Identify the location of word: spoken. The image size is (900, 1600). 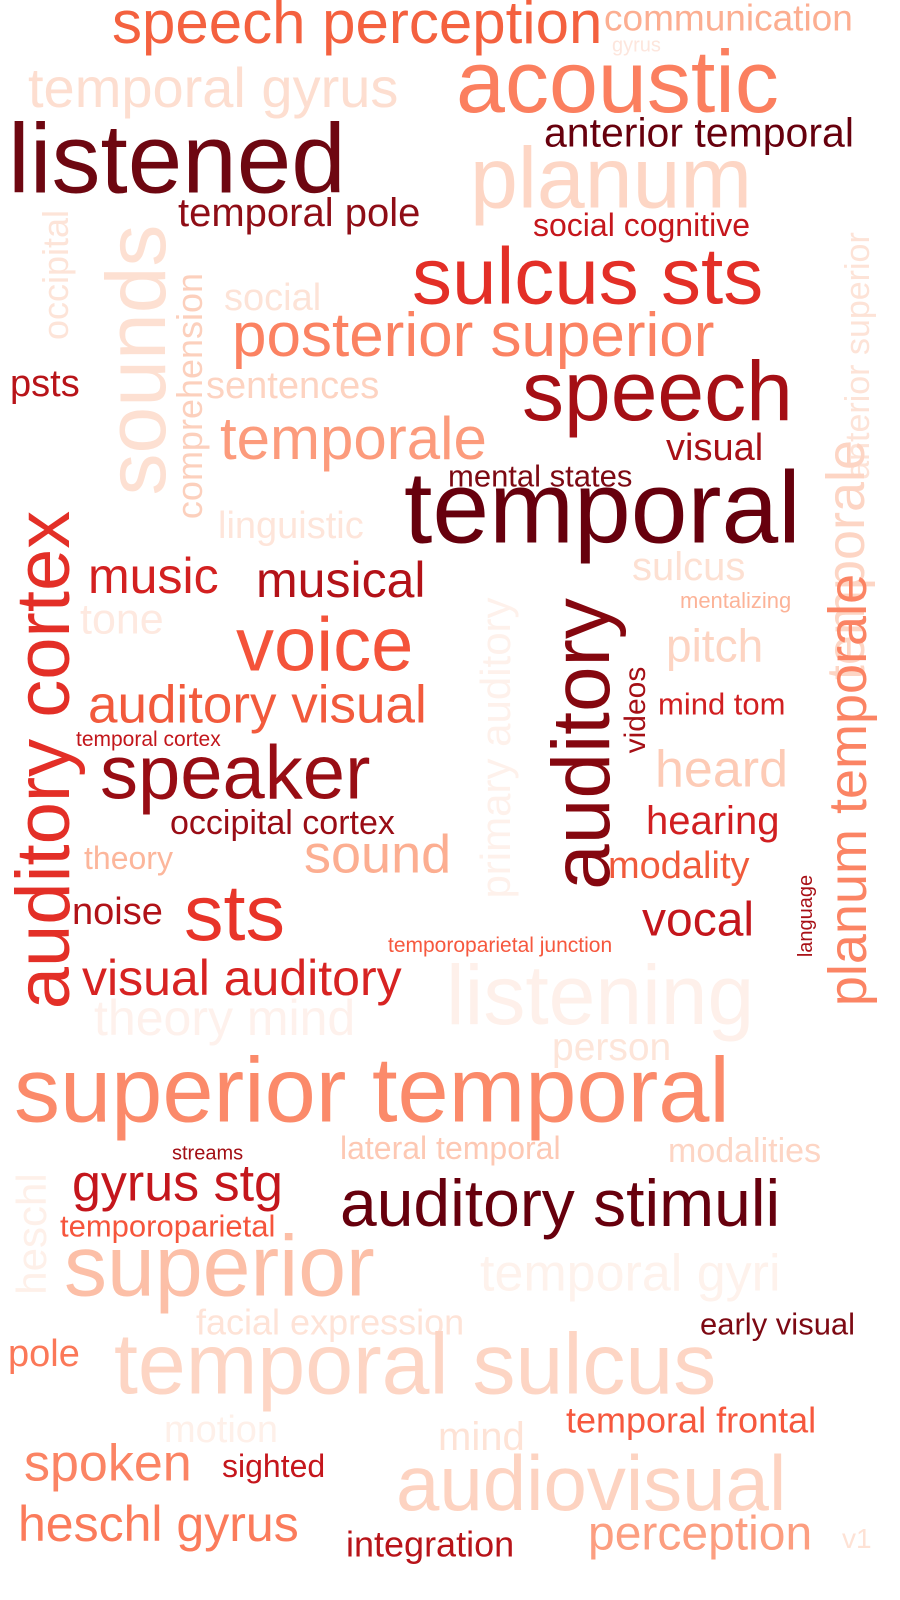
(108, 1463).